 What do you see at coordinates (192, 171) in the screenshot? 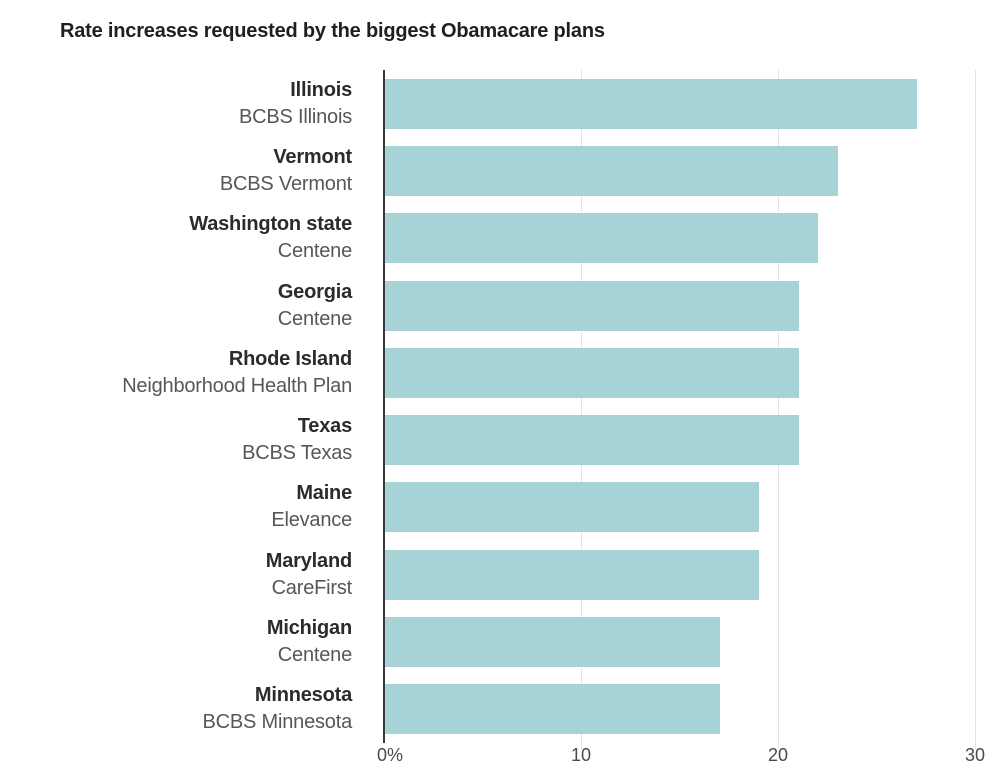
I see `category-label: Vermont BCBS Vermont` at bounding box center [192, 171].